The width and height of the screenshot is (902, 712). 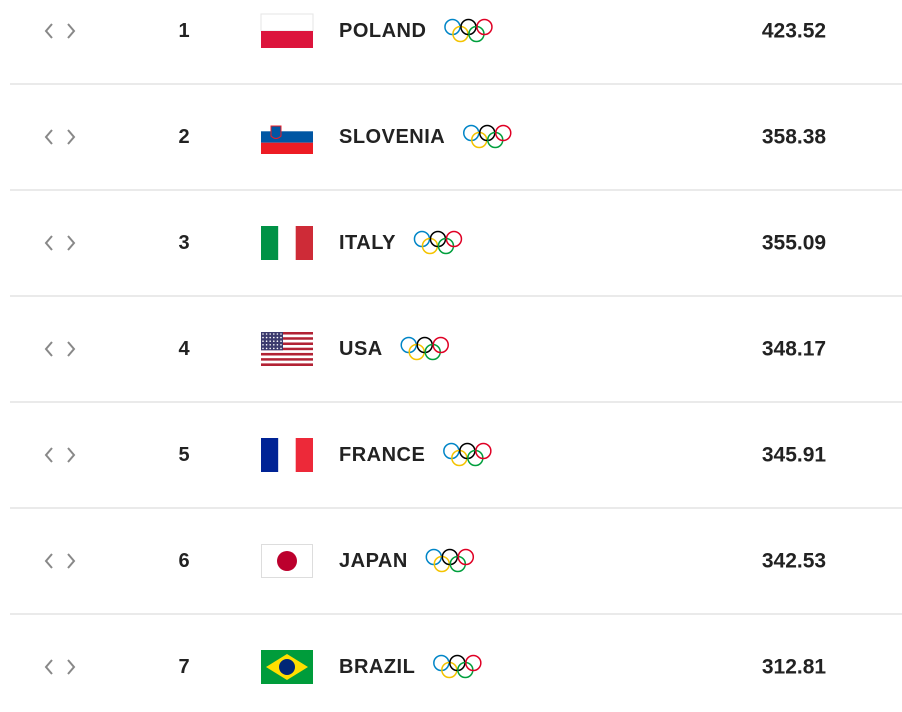 What do you see at coordinates (794, 31) in the screenshot?
I see `points: 423.52` at bounding box center [794, 31].